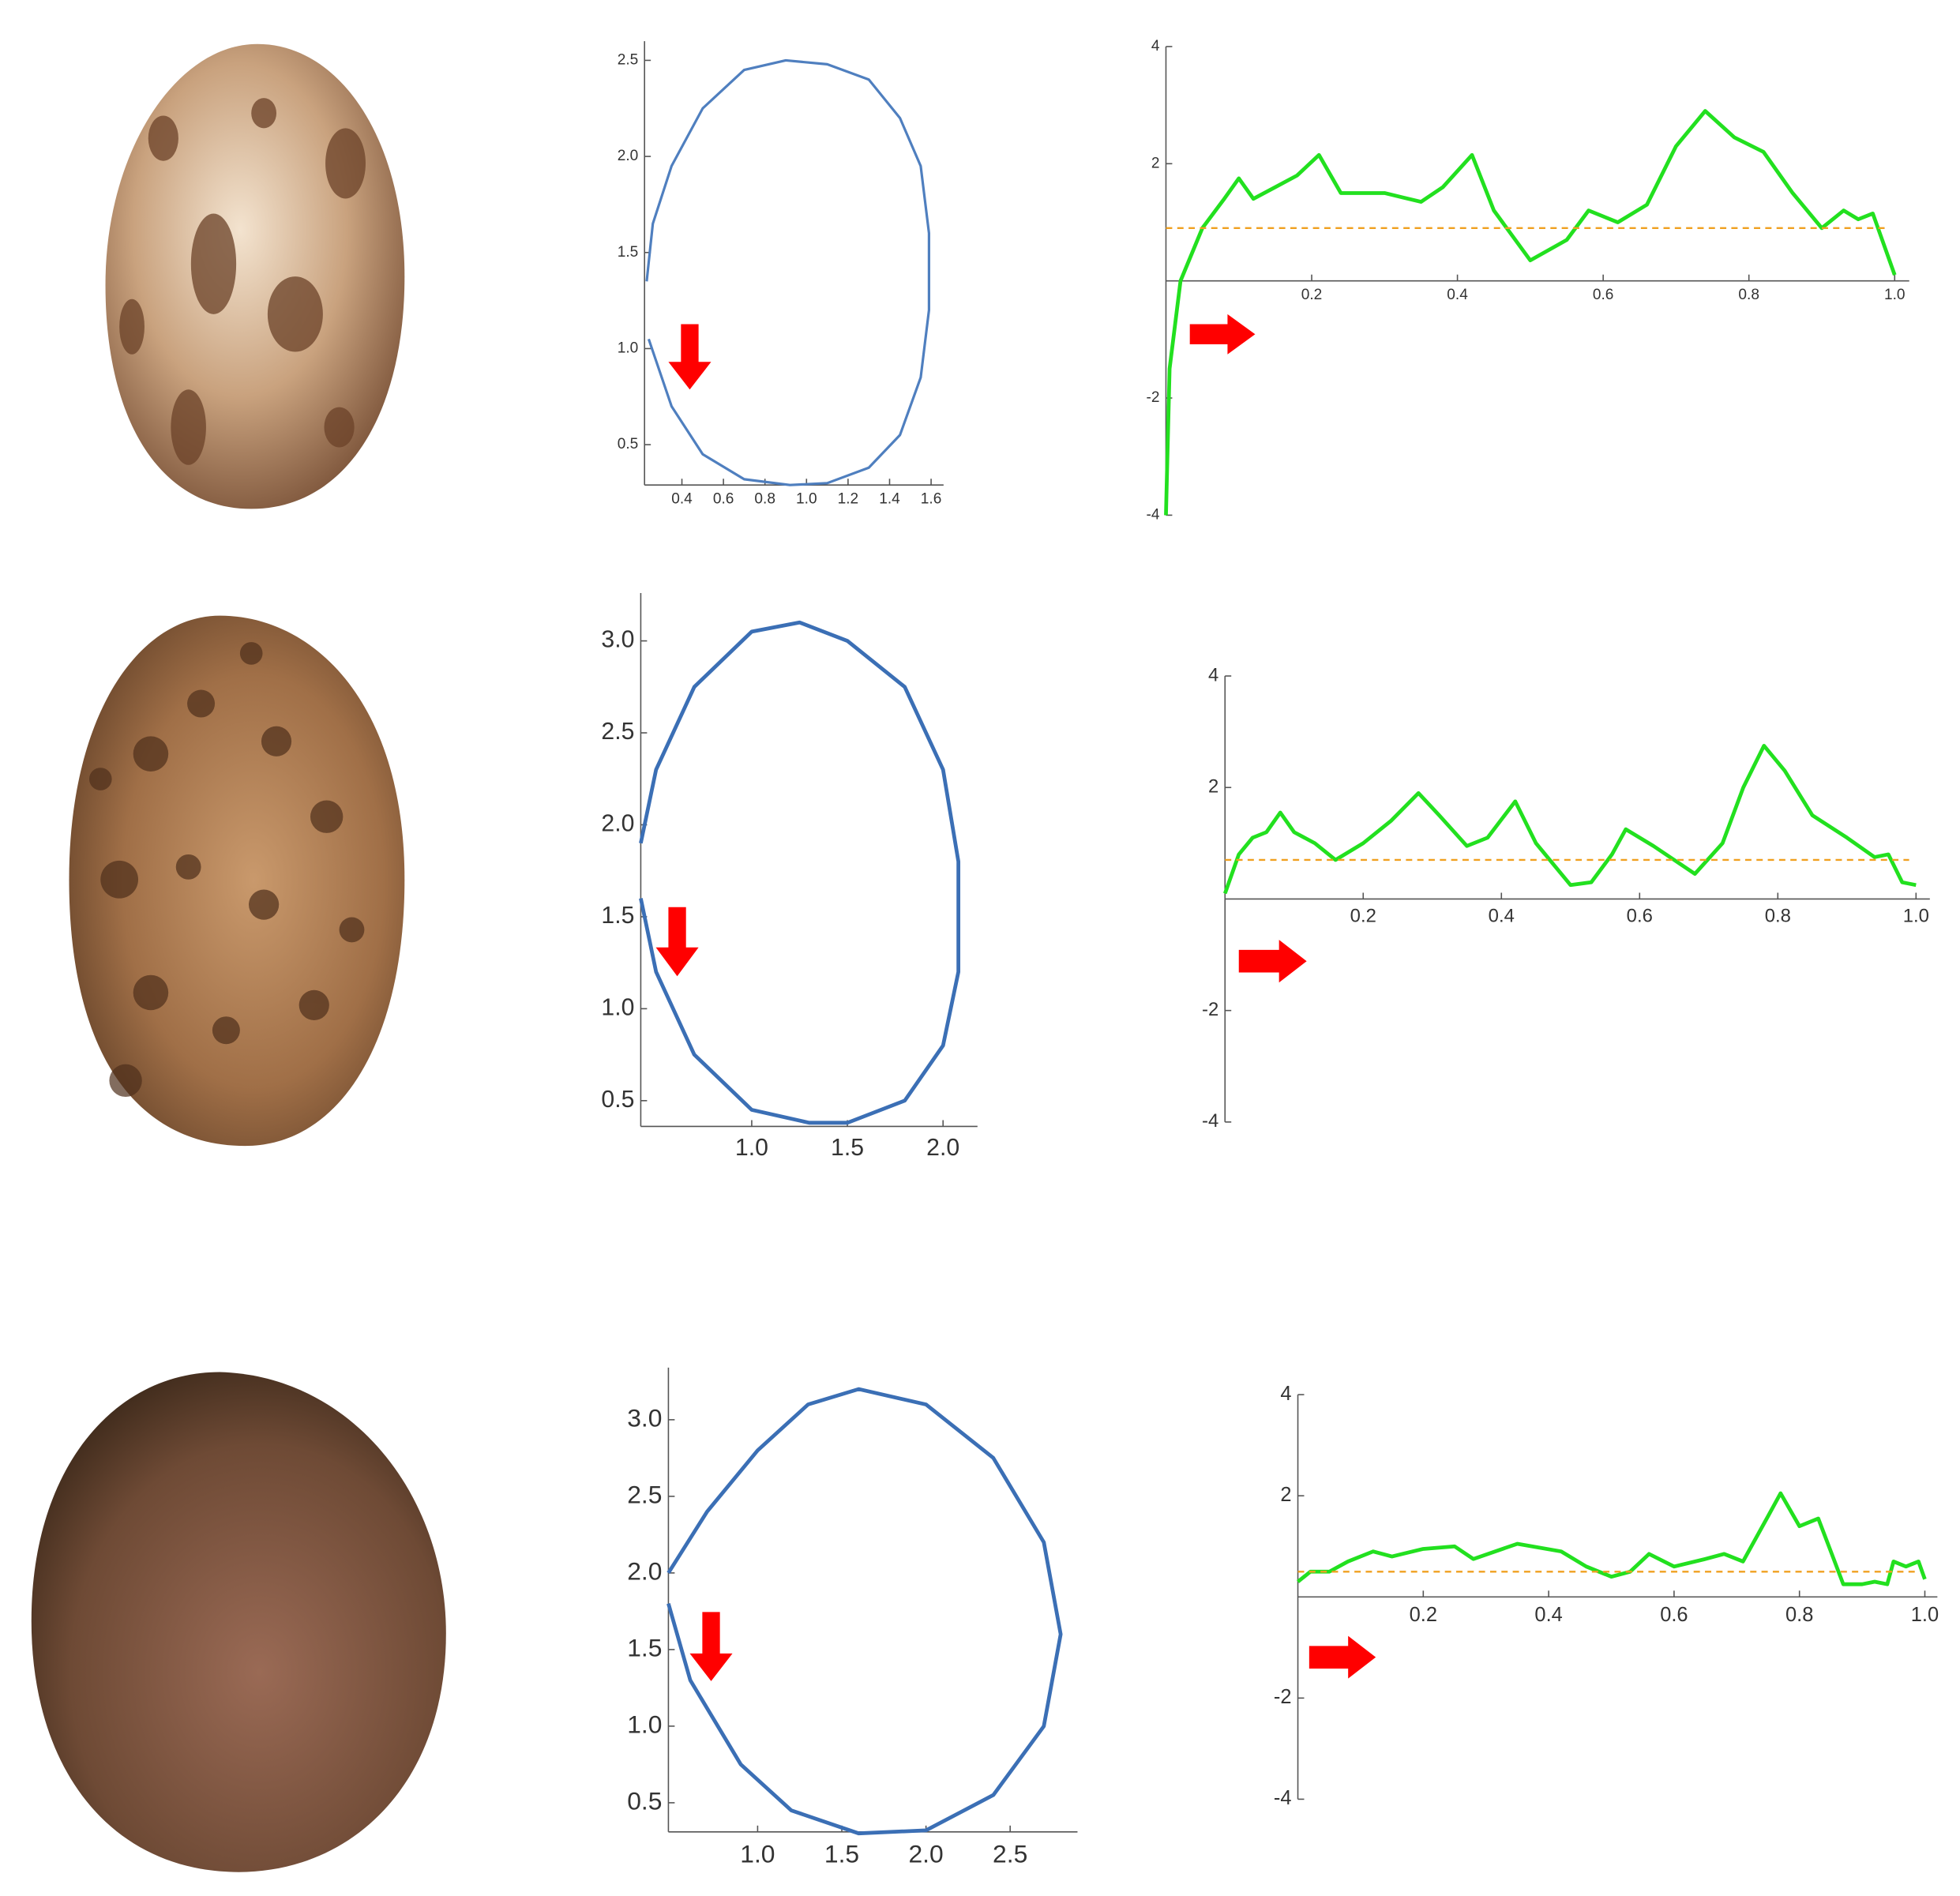 This screenshot has height=1896, width=1960. I want to click on x-tick-label: 2.5, so click(1010, 1853).